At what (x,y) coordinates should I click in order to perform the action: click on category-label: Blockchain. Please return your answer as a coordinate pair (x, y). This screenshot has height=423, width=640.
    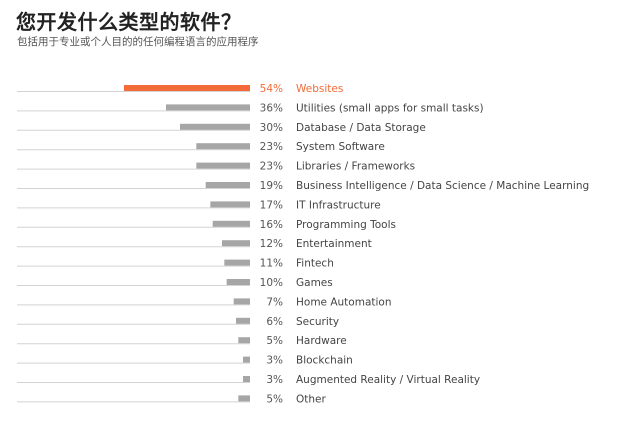
    Looking at the image, I should click on (324, 361).